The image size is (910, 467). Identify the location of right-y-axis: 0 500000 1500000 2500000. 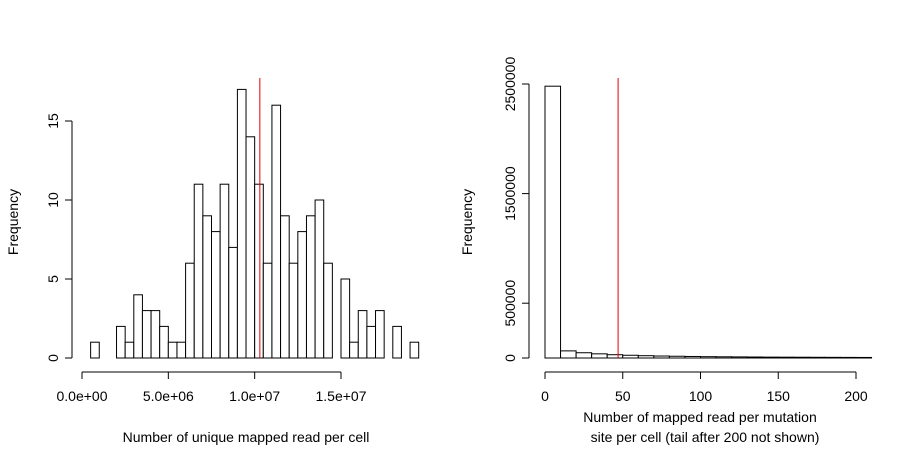
(516, 209).